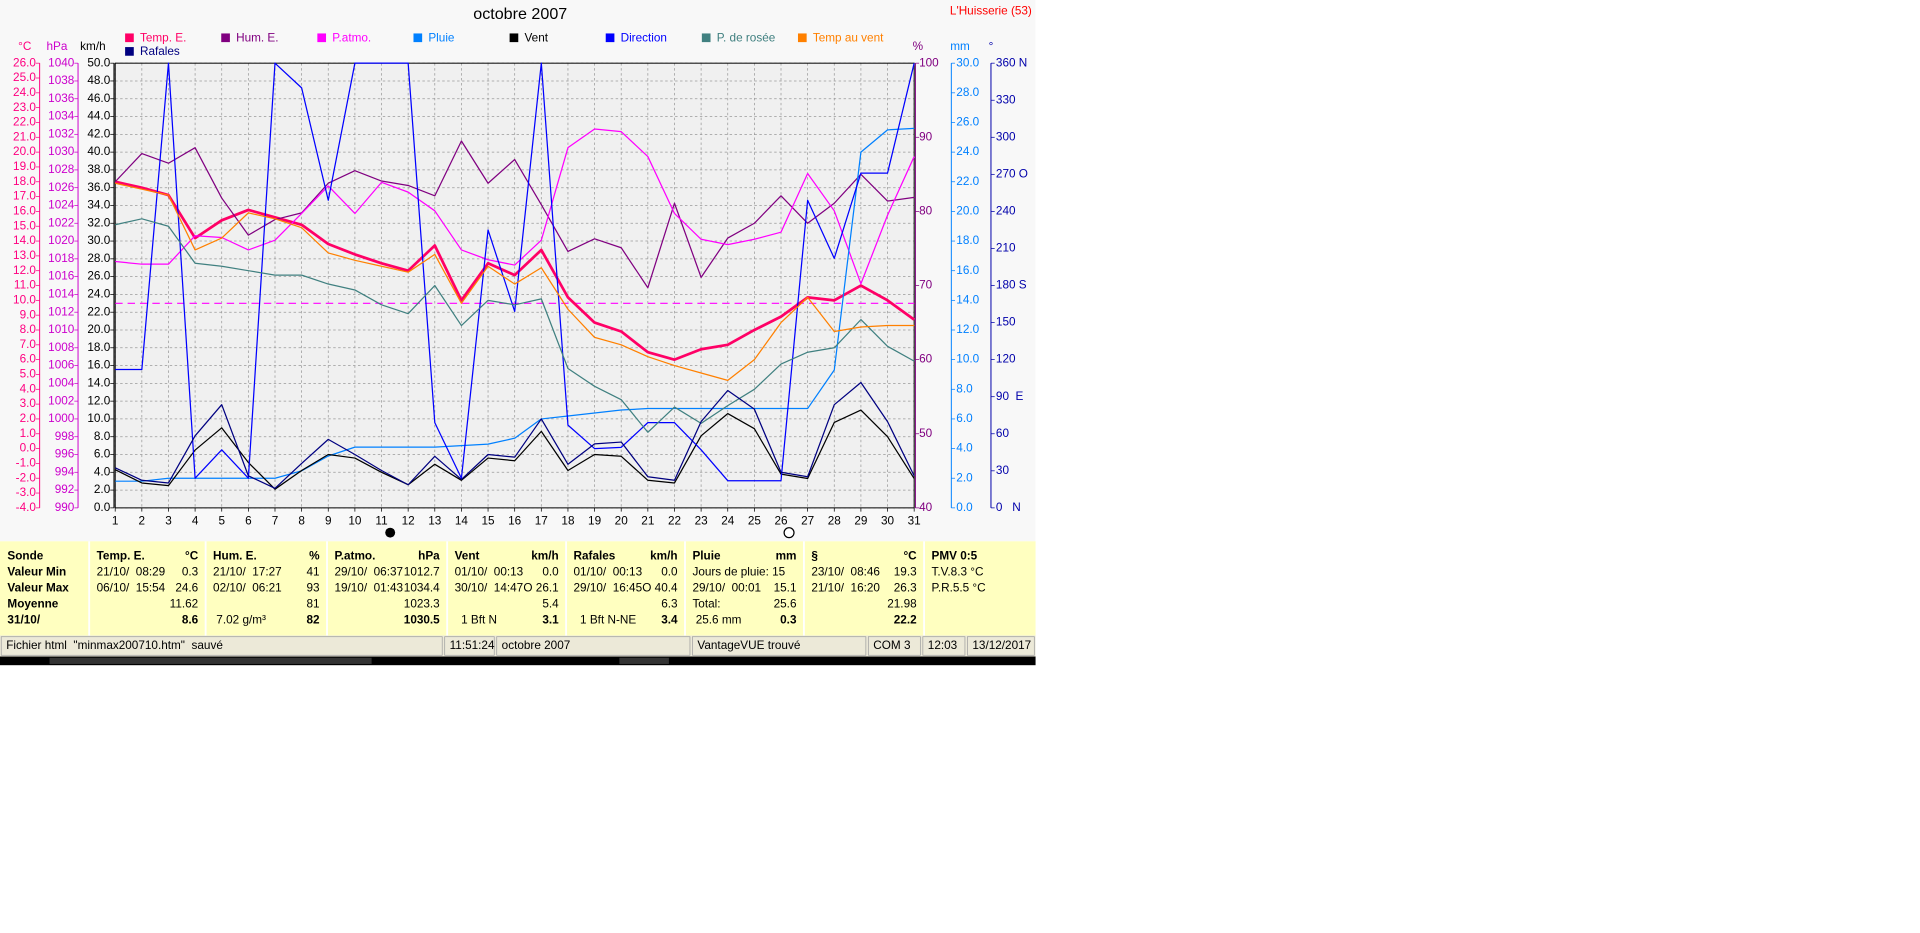 The width and height of the screenshot is (1920, 933). What do you see at coordinates (706, 604) in the screenshot?
I see `table-cell-label: Total:` at bounding box center [706, 604].